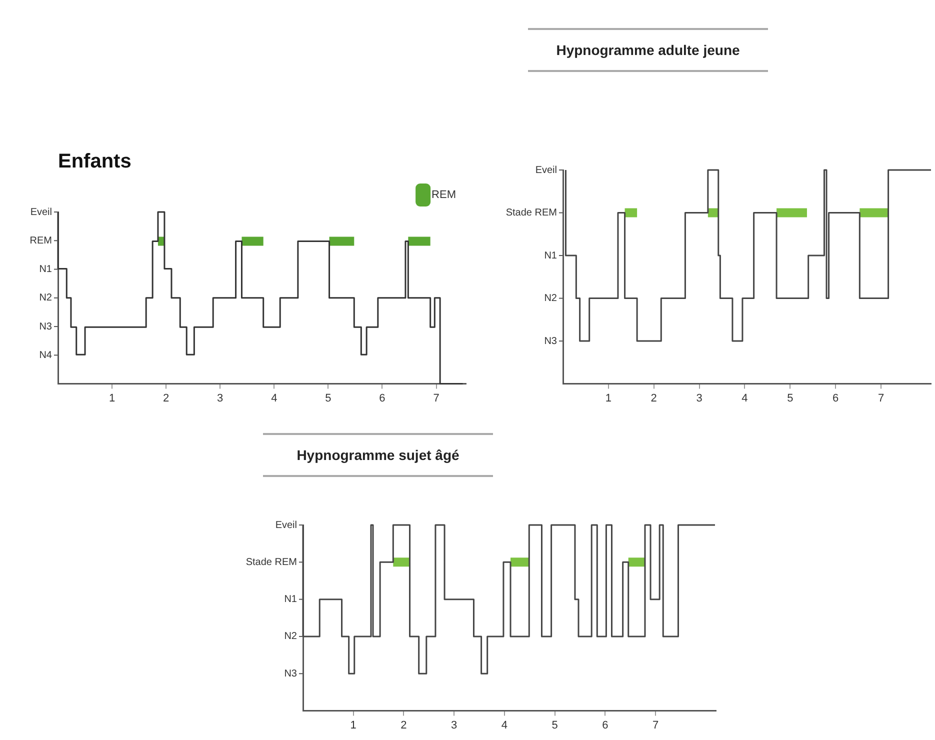 This screenshot has width=935, height=740. I want to click on chart-title: Hypnogramme sujet âgé, so click(378, 455).